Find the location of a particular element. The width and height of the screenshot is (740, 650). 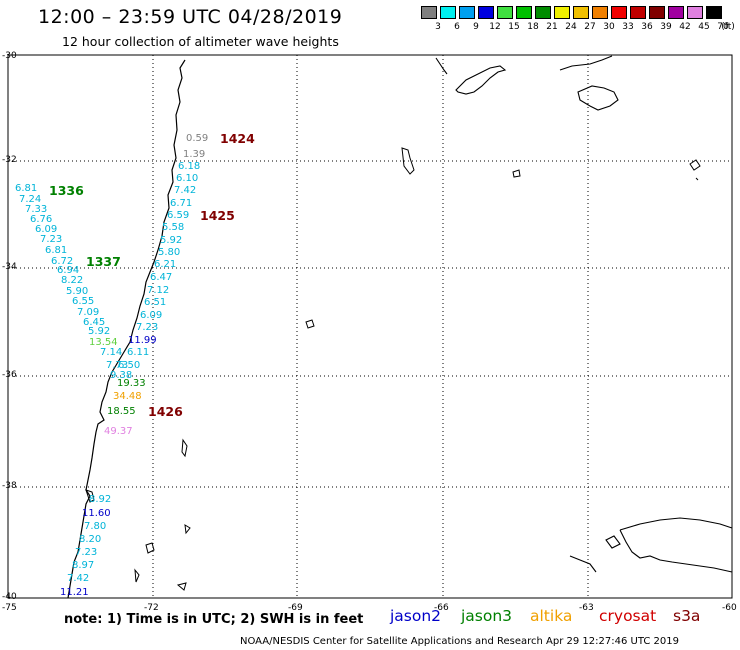

wave-height-value: 5.80 is located at coordinates (169, 252).